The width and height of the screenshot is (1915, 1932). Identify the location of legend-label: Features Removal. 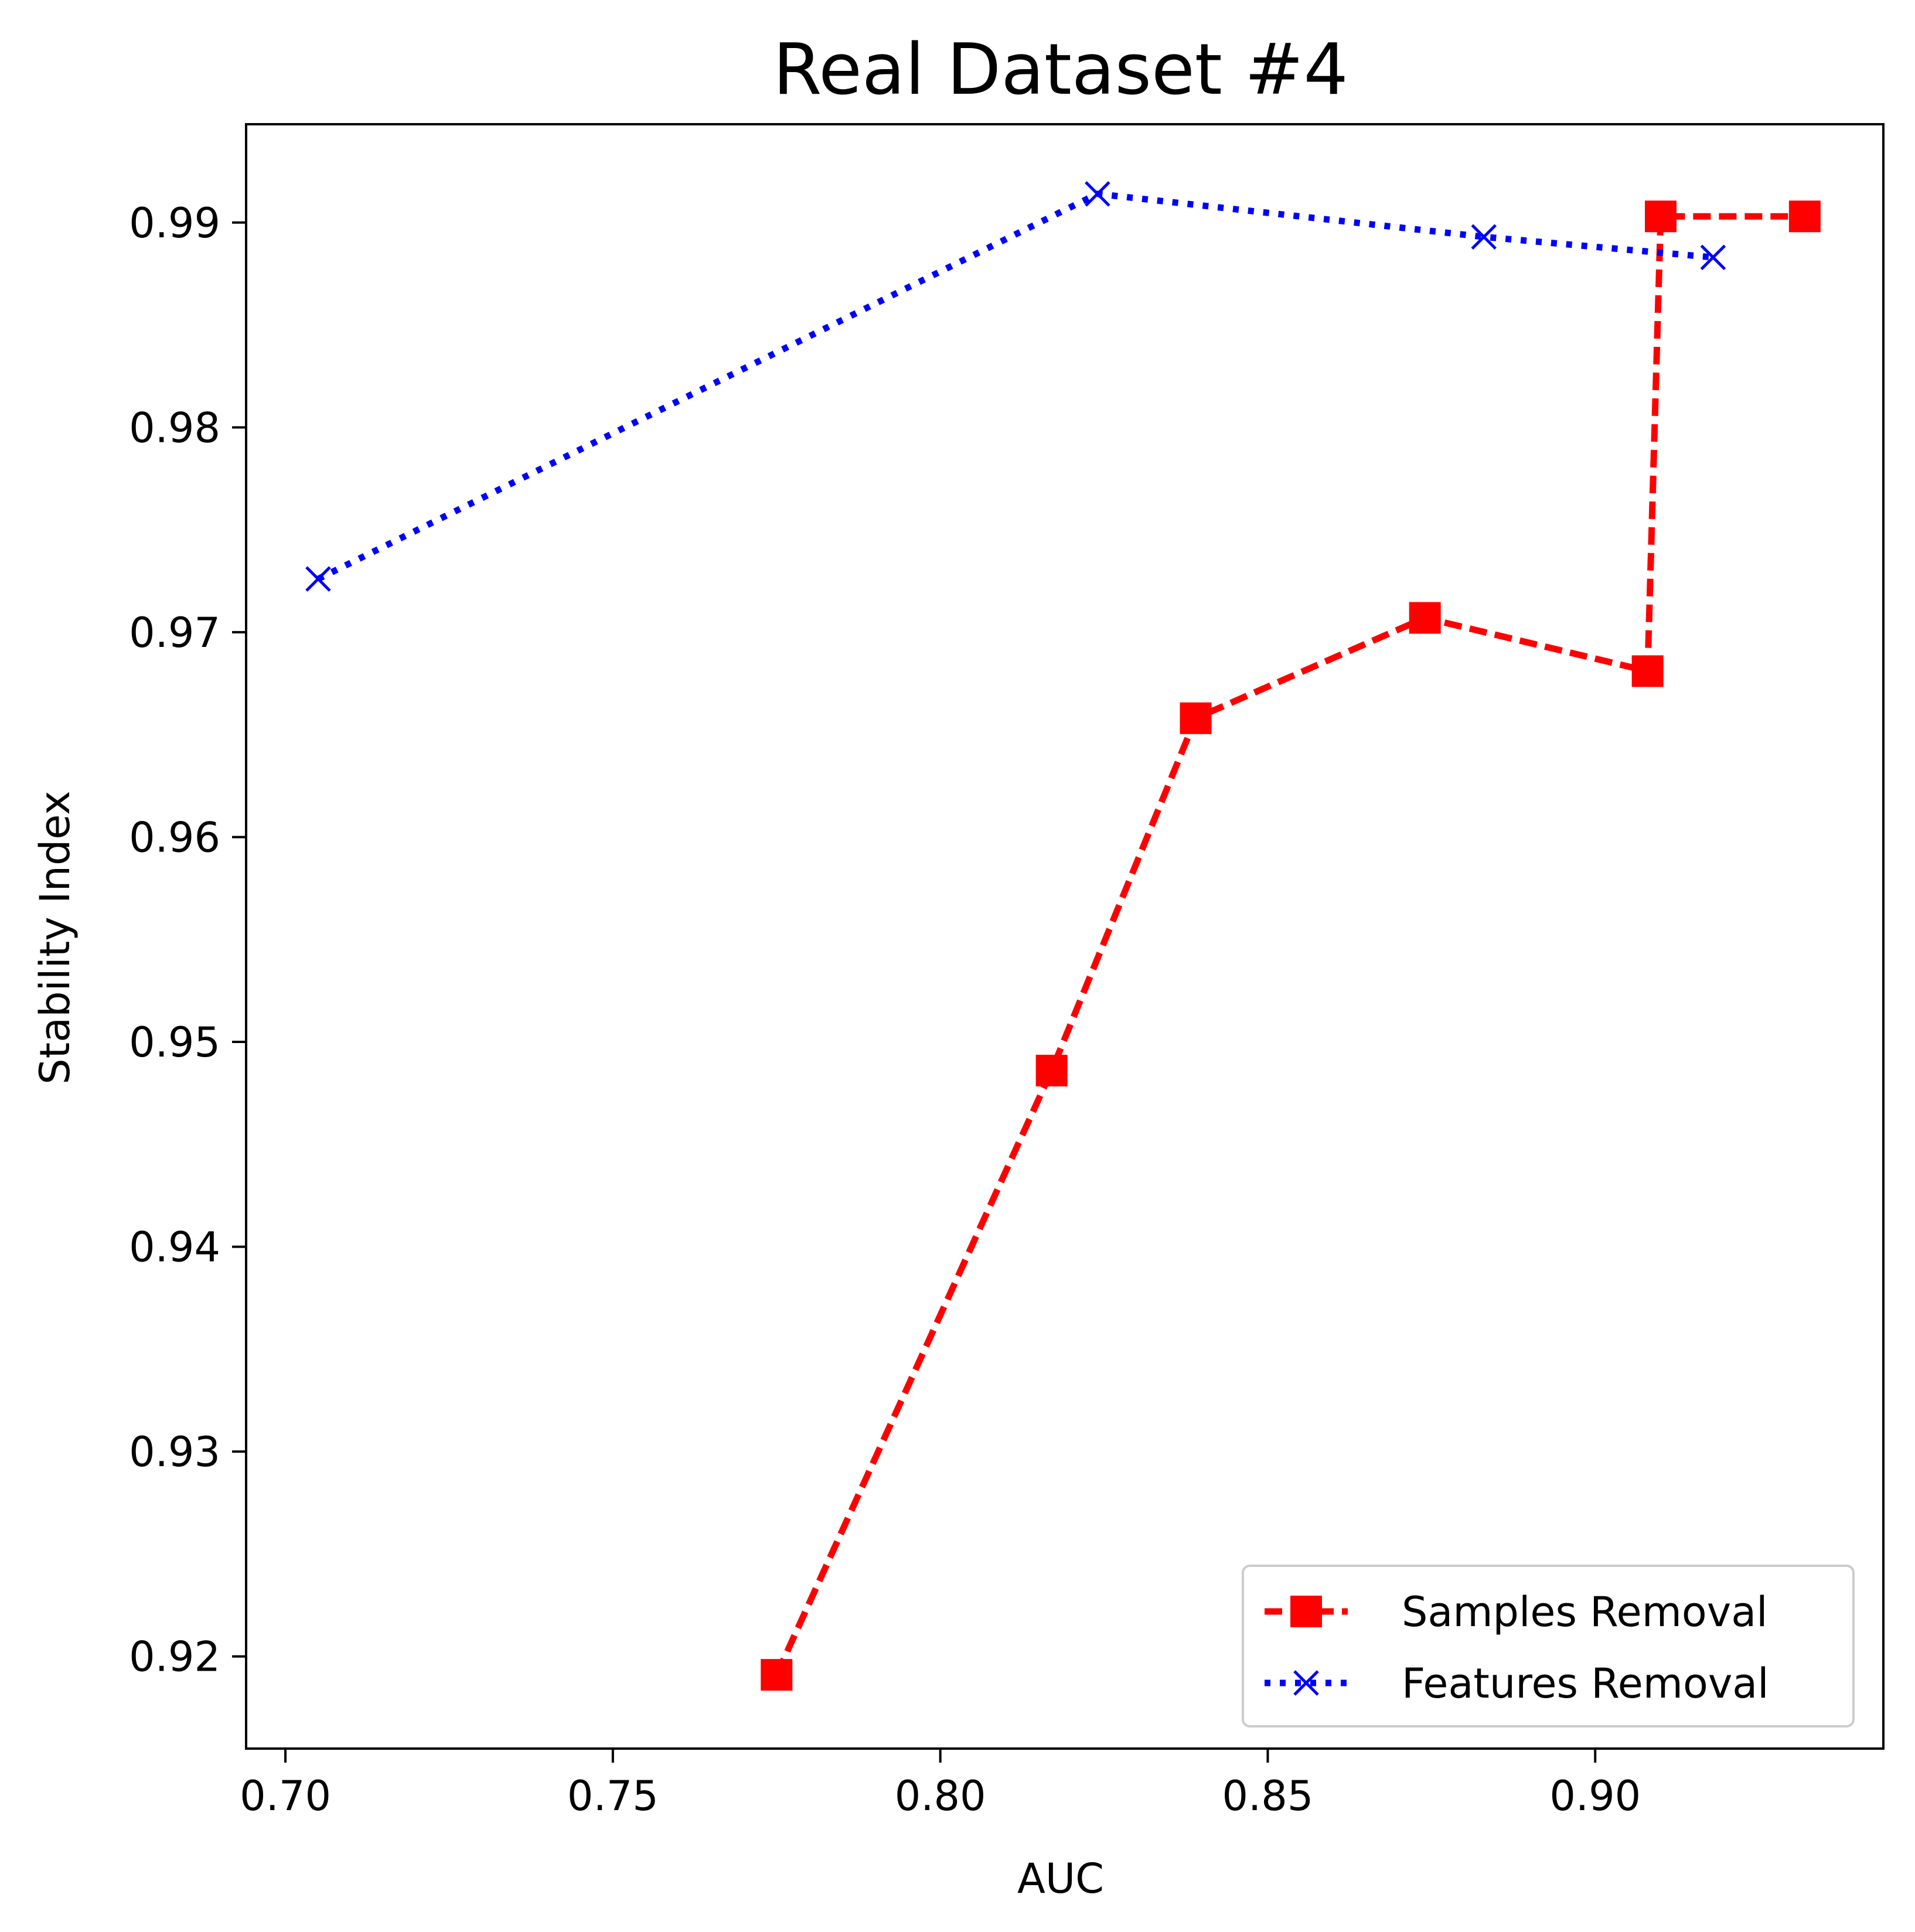
(1585, 1684).